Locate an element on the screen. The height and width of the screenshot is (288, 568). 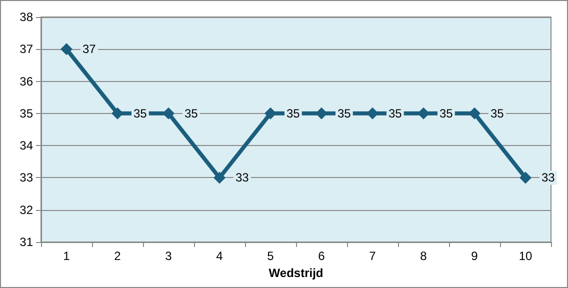
x-tick-label: 5 is located at coordinates (270, 256).